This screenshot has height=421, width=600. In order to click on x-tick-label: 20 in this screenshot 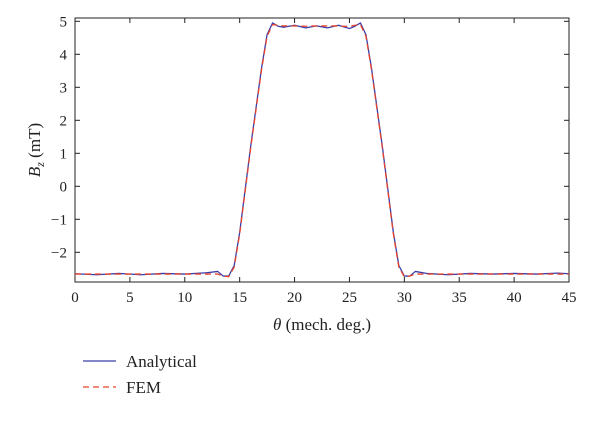, I will do `click(294, 298)`.